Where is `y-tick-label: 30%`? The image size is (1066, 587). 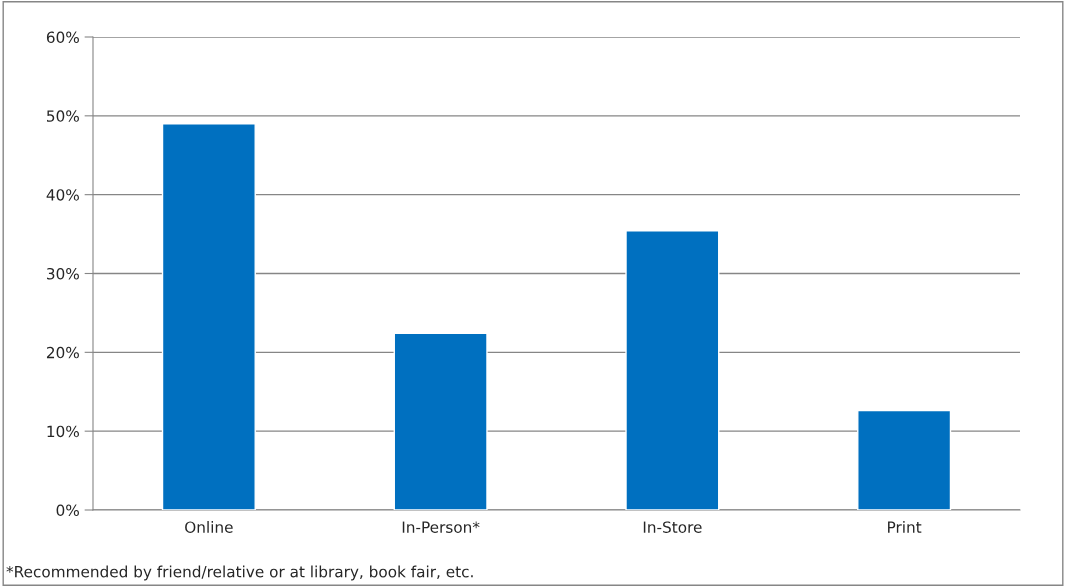 y-tick-label: 30% is located at coordinates (63, 273).